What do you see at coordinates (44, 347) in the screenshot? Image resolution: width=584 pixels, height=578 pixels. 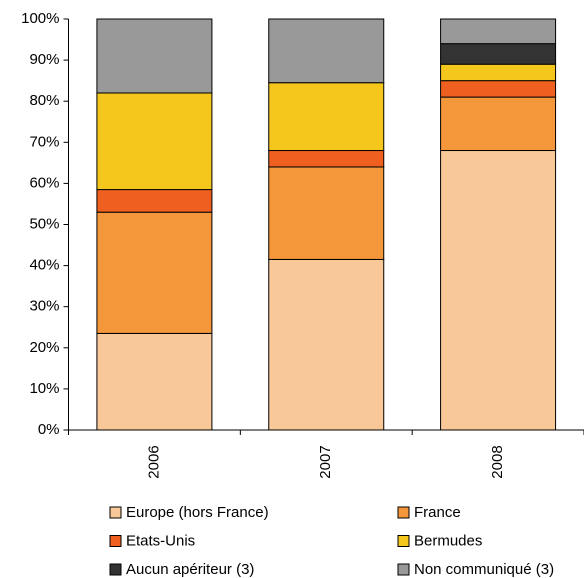 I see `y-tick-label: 20%` at bounding box center [44, 347].